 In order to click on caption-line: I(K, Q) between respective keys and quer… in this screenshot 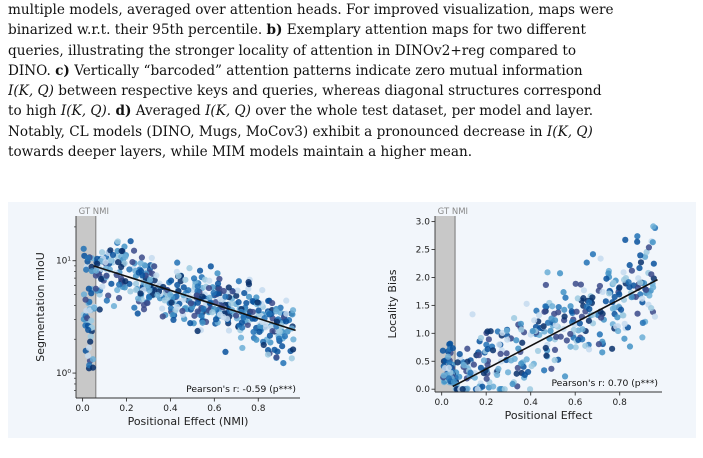, I will do `click(352, 91)`.